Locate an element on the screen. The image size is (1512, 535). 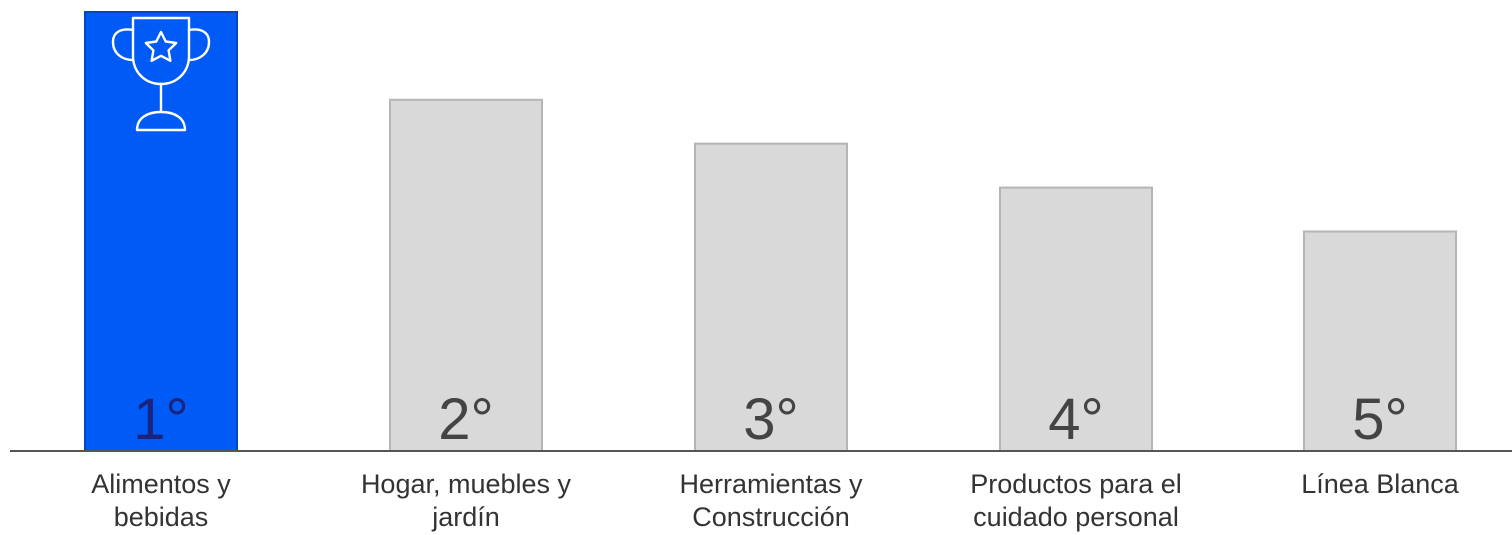
trophy-star-icon is located at coordinates (161, 74).